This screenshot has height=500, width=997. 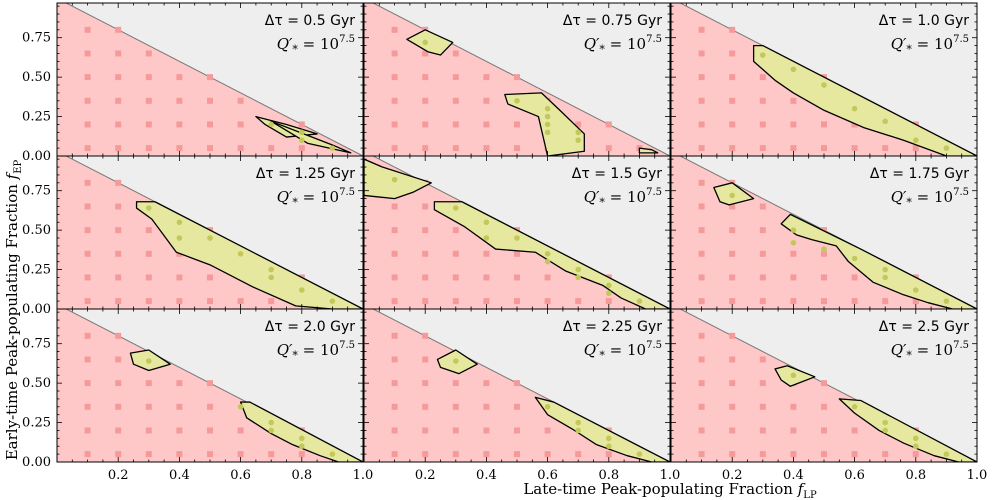 What do you see at coordinates (612, 21) in the screenshot?
I see `delta-tau-label: Δτ = 0.75 Gyr` at bounding box center [612, 21].